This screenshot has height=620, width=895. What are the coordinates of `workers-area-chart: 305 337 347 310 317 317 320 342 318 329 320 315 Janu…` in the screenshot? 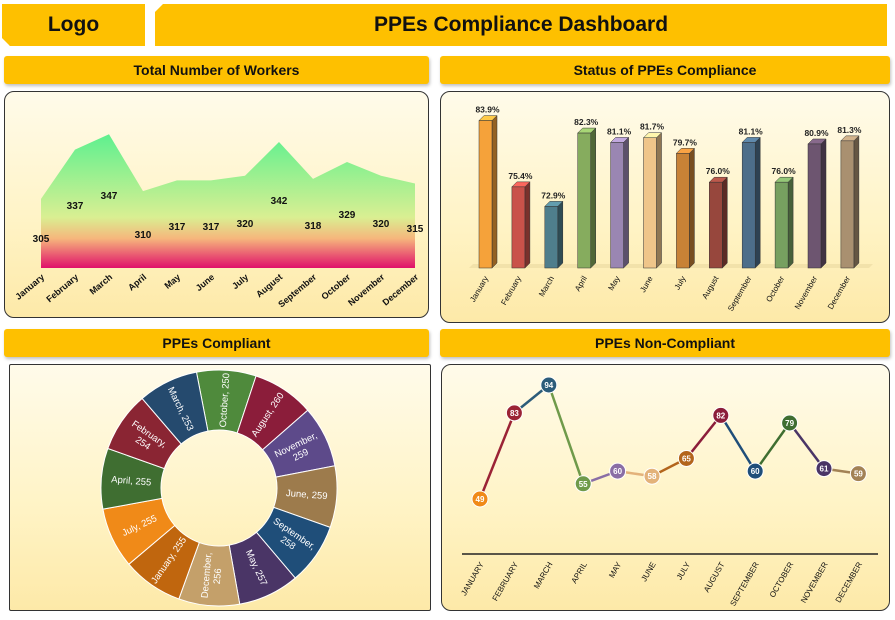 It's located at (218, 222).